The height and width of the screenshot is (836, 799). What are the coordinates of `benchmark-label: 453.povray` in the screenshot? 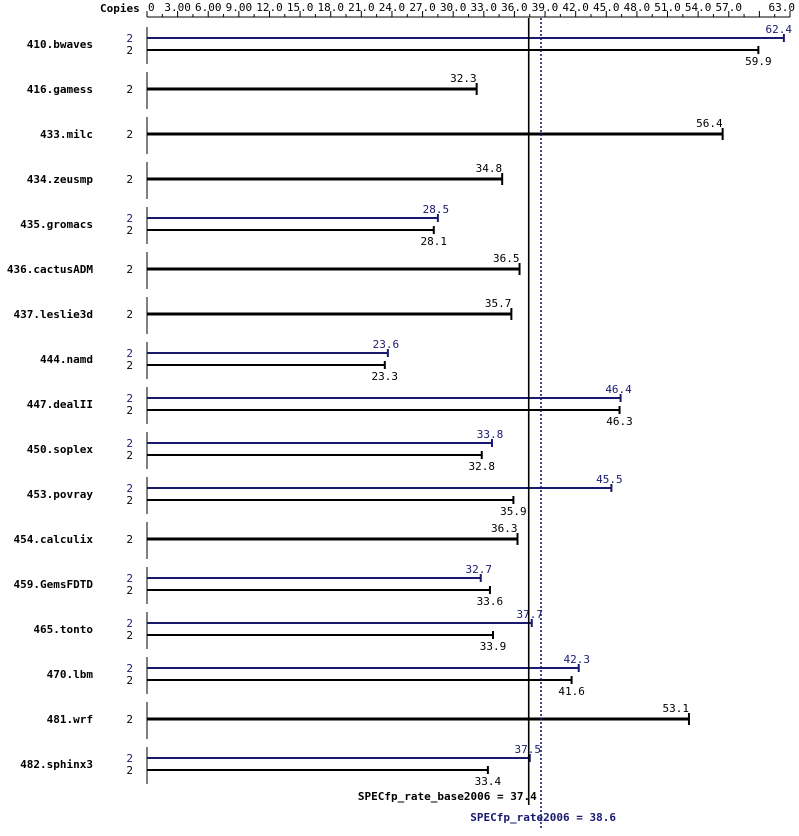 It's located at (60, 494).